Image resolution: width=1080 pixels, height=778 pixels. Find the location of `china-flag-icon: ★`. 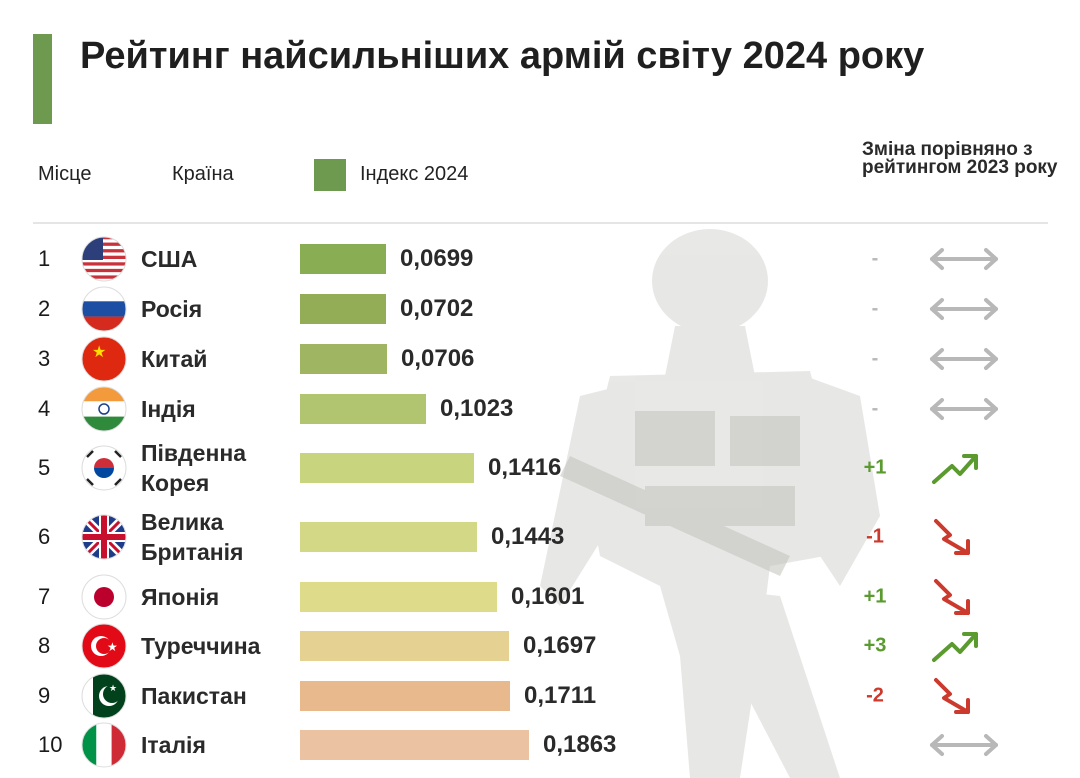

china-flag-icon: ★ is located at coordinates (104, 359).